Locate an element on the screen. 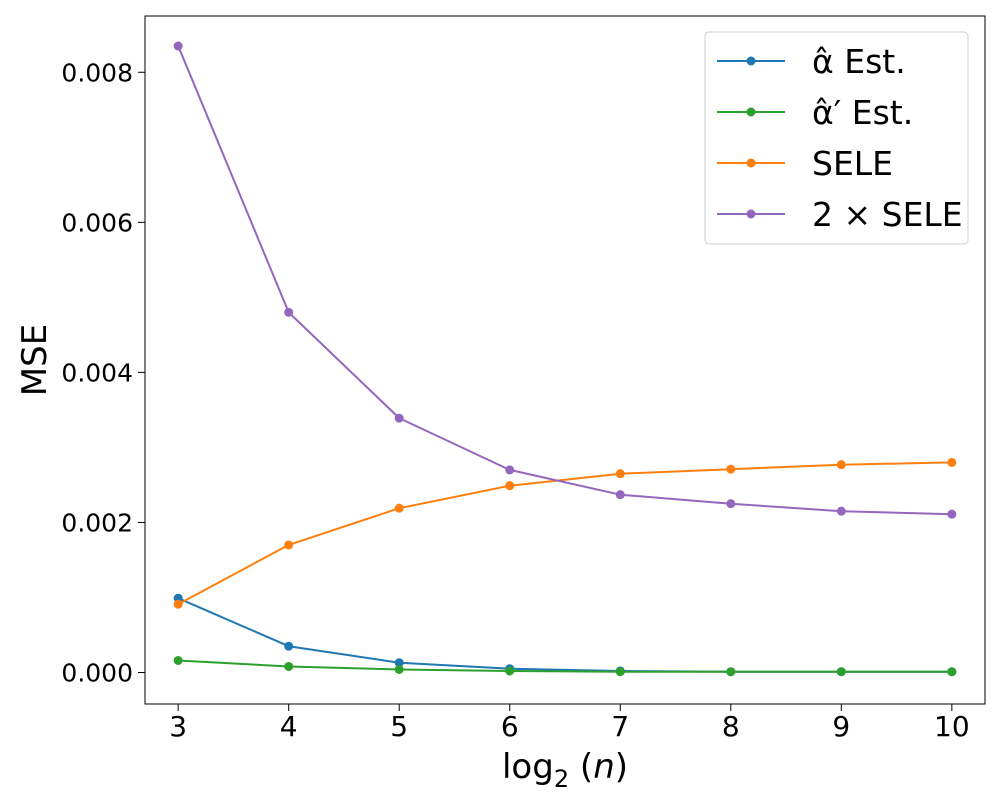 This screenshot has width=1000, height=800. legend-item-2: SELE is located at coordinates (805, 163).